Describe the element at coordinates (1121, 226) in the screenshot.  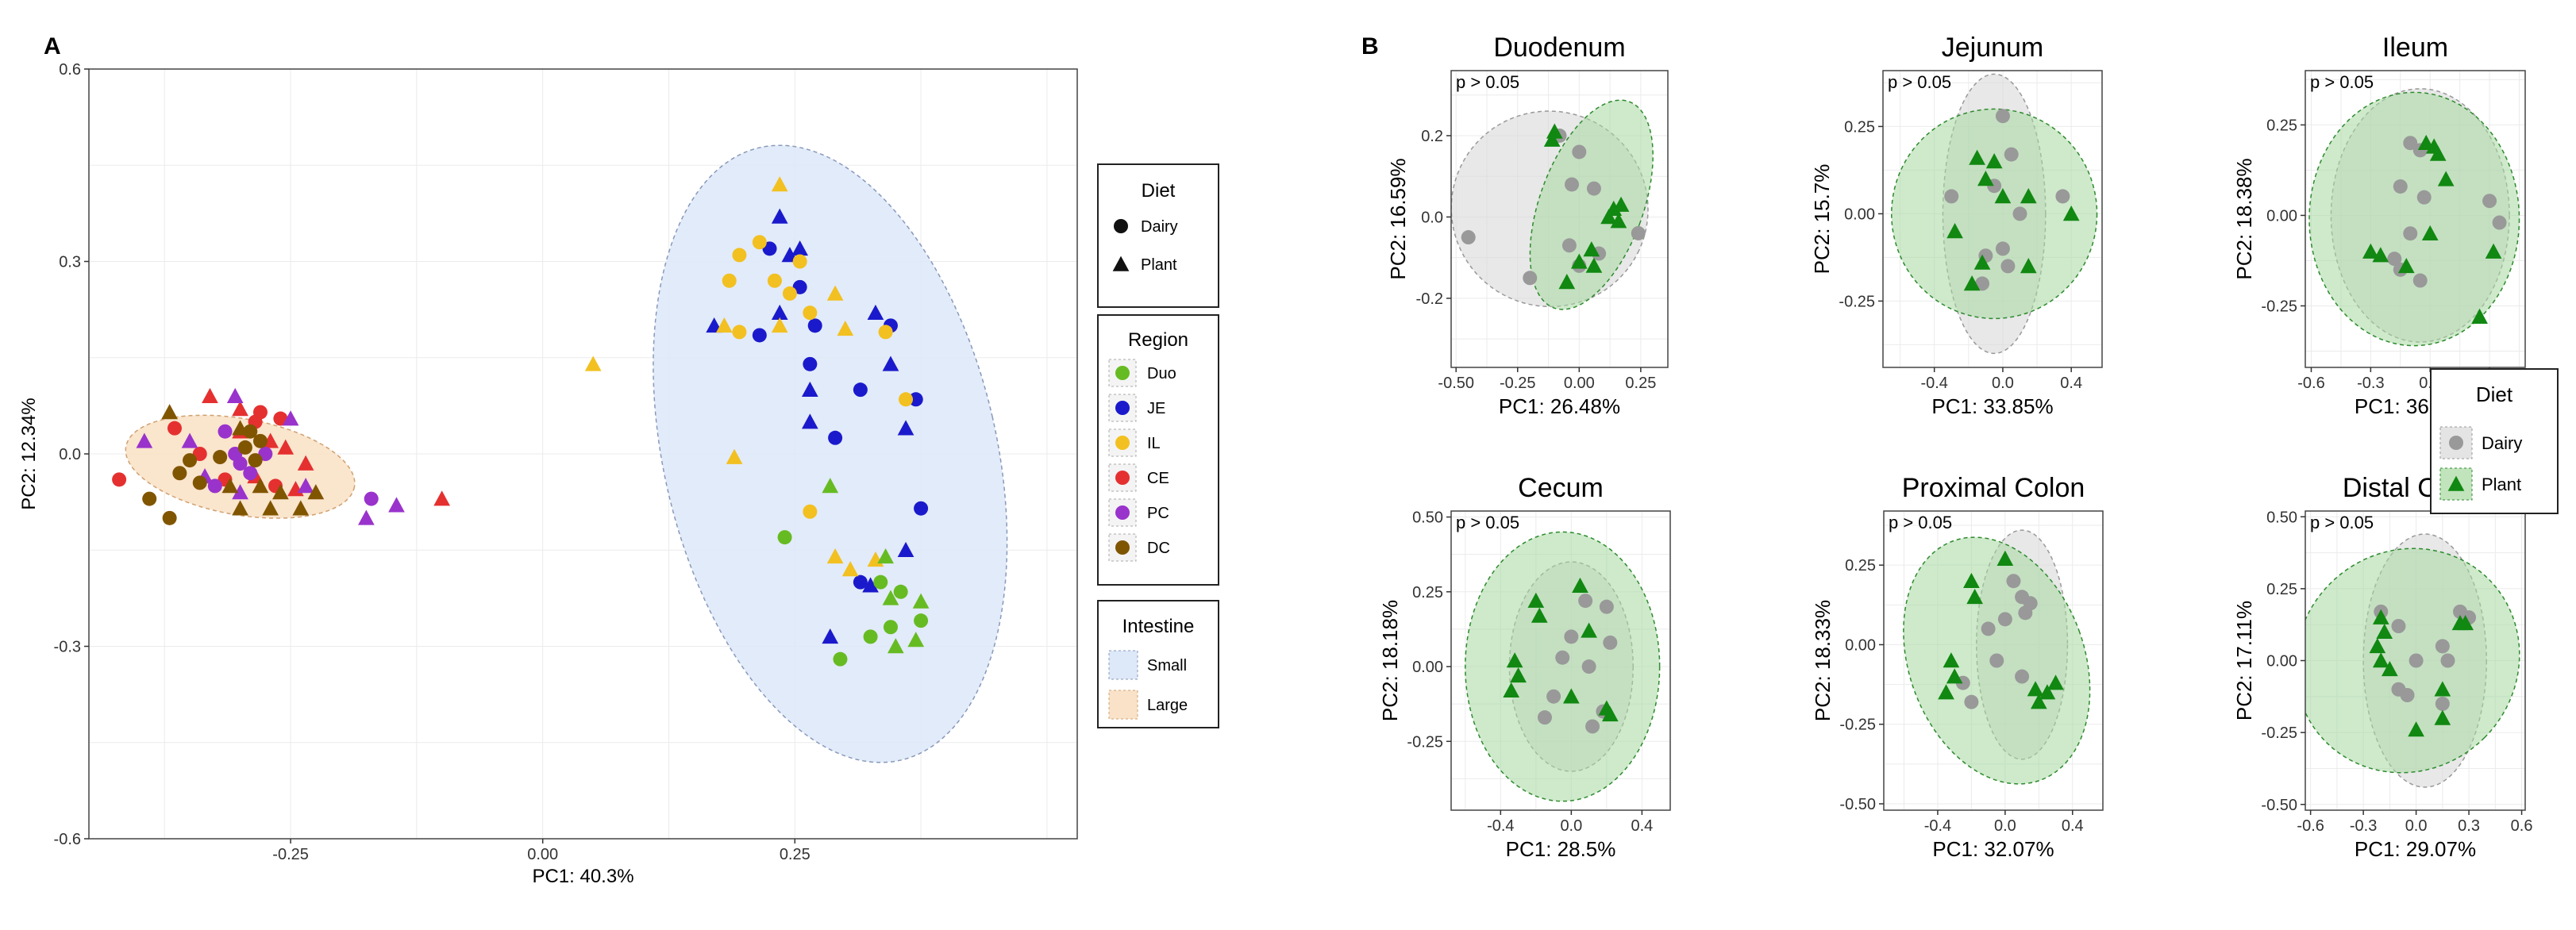
I see `legend-diet-dairy-icon` at that location.